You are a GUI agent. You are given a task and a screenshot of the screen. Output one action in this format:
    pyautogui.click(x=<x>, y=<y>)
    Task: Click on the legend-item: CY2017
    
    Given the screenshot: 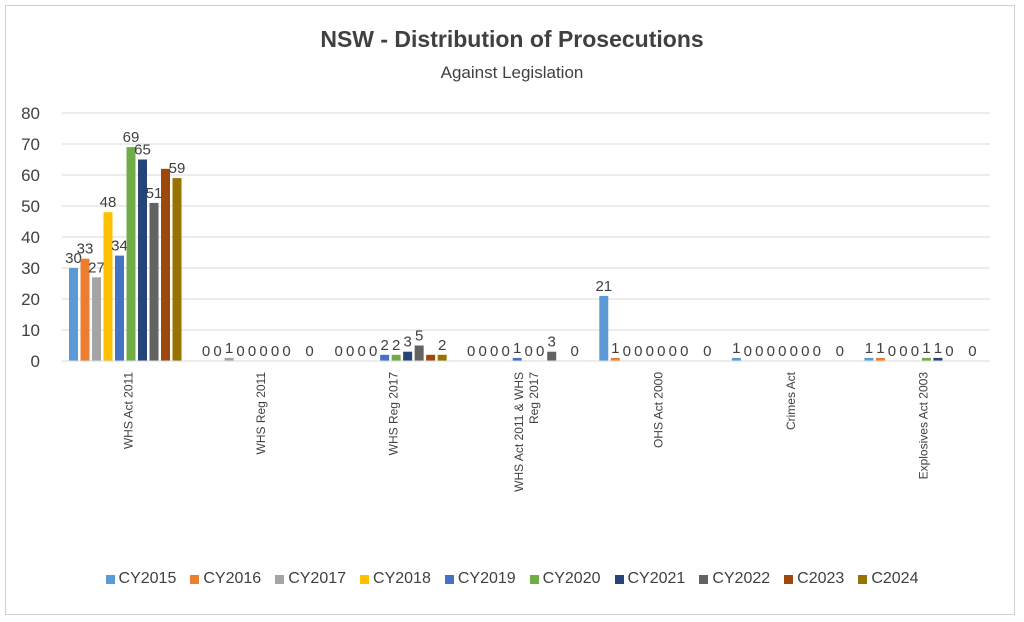 What is the action you would take?
    pyautogui.click(x=310, y=579)
    